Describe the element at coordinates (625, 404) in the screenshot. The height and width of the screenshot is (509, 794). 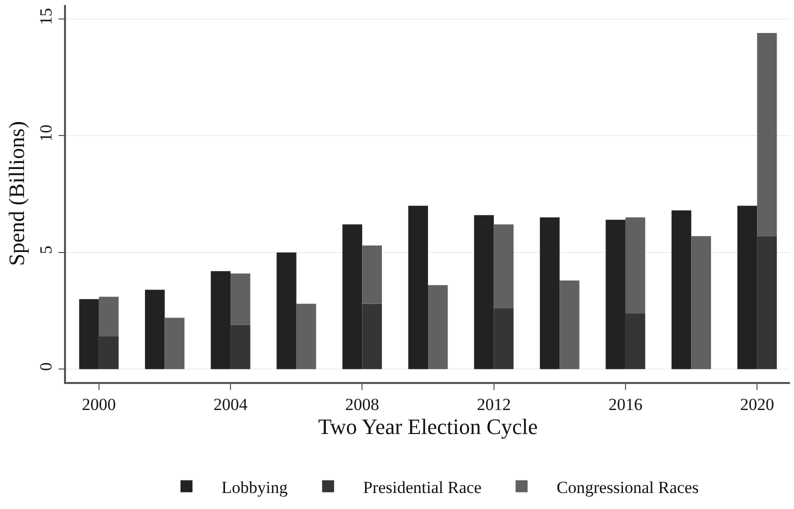
I see `x-tick-label: 2016` at that location.